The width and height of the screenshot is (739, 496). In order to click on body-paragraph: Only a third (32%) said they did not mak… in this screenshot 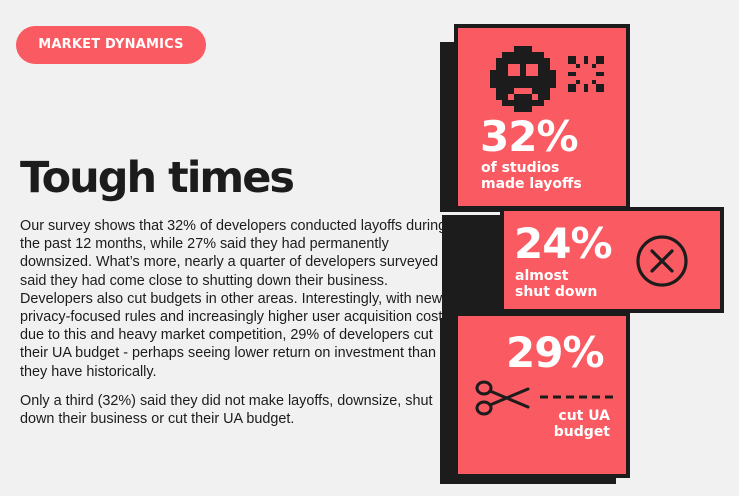, I will do `click(226, 410)`.